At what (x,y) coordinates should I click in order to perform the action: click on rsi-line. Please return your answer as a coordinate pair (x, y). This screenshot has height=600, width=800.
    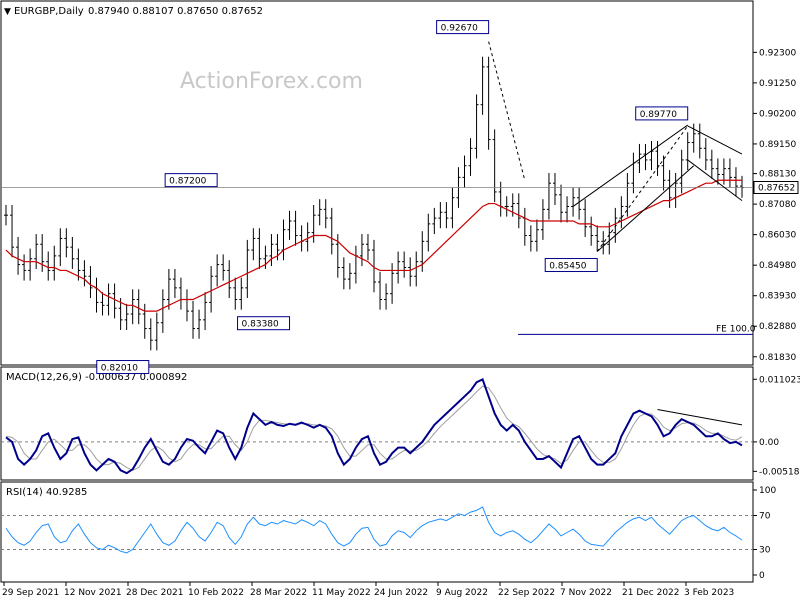
    Looking at the image, I should click on (374, 530).